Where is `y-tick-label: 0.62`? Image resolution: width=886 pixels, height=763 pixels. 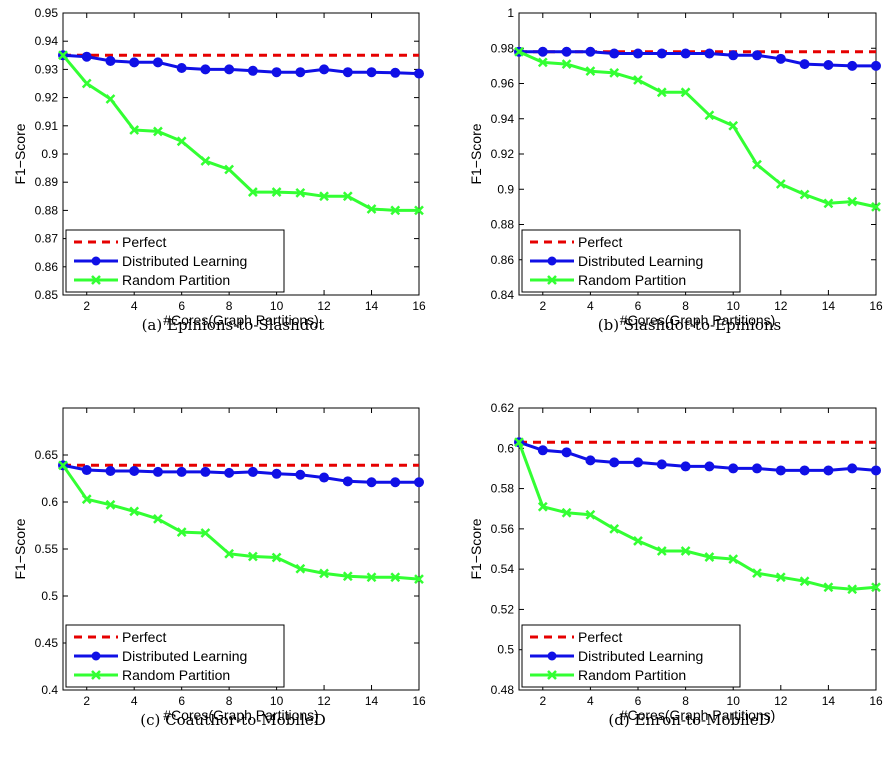 y-tick-label: 0.62 is located at coordinates (503, 408).